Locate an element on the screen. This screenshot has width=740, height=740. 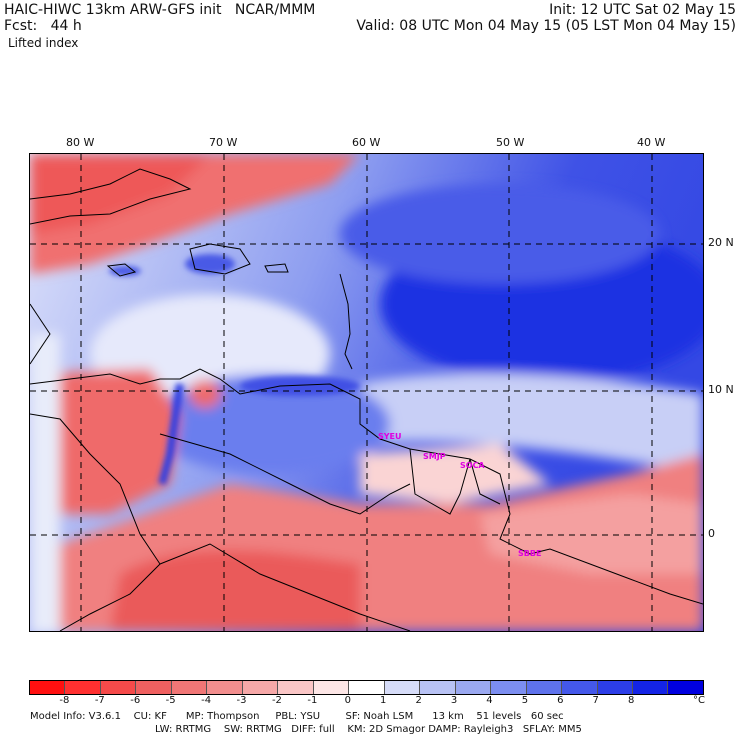
colorbar-tick-label: -2 is located at coordinates (276, 700).